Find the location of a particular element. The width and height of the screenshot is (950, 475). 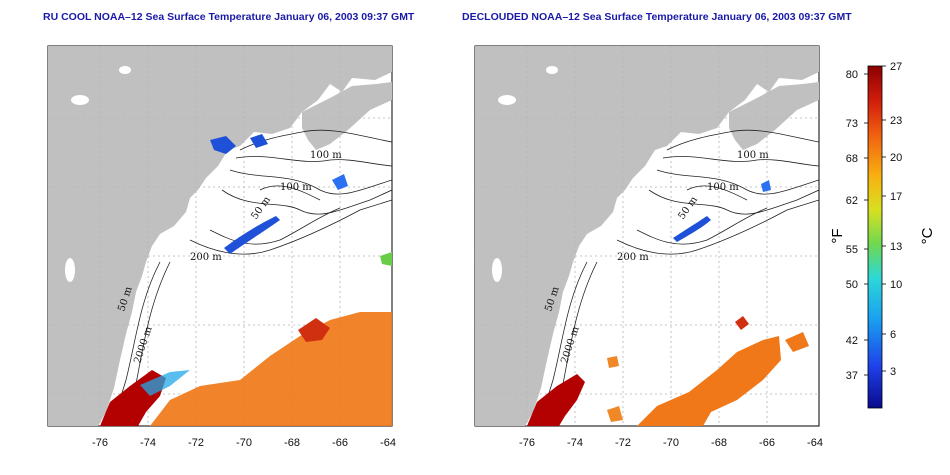

sst-cool-fringe is located at coordinates (165, 383).